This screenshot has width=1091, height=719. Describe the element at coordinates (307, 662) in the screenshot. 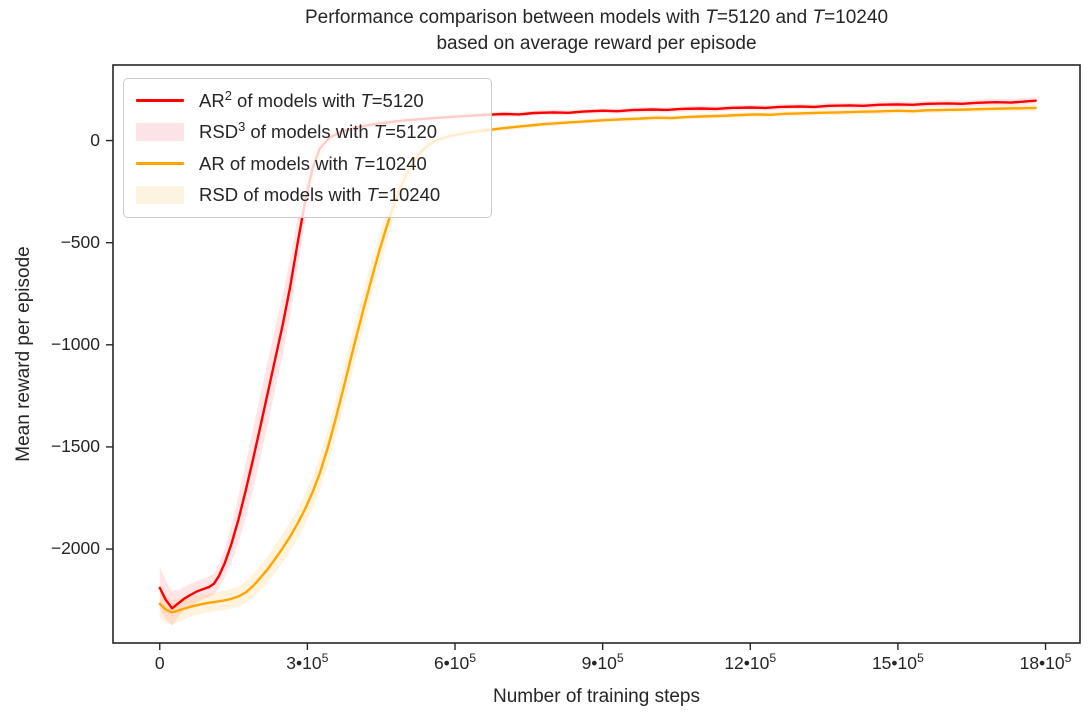

I see `x-tick-label: 3•105` at that location.